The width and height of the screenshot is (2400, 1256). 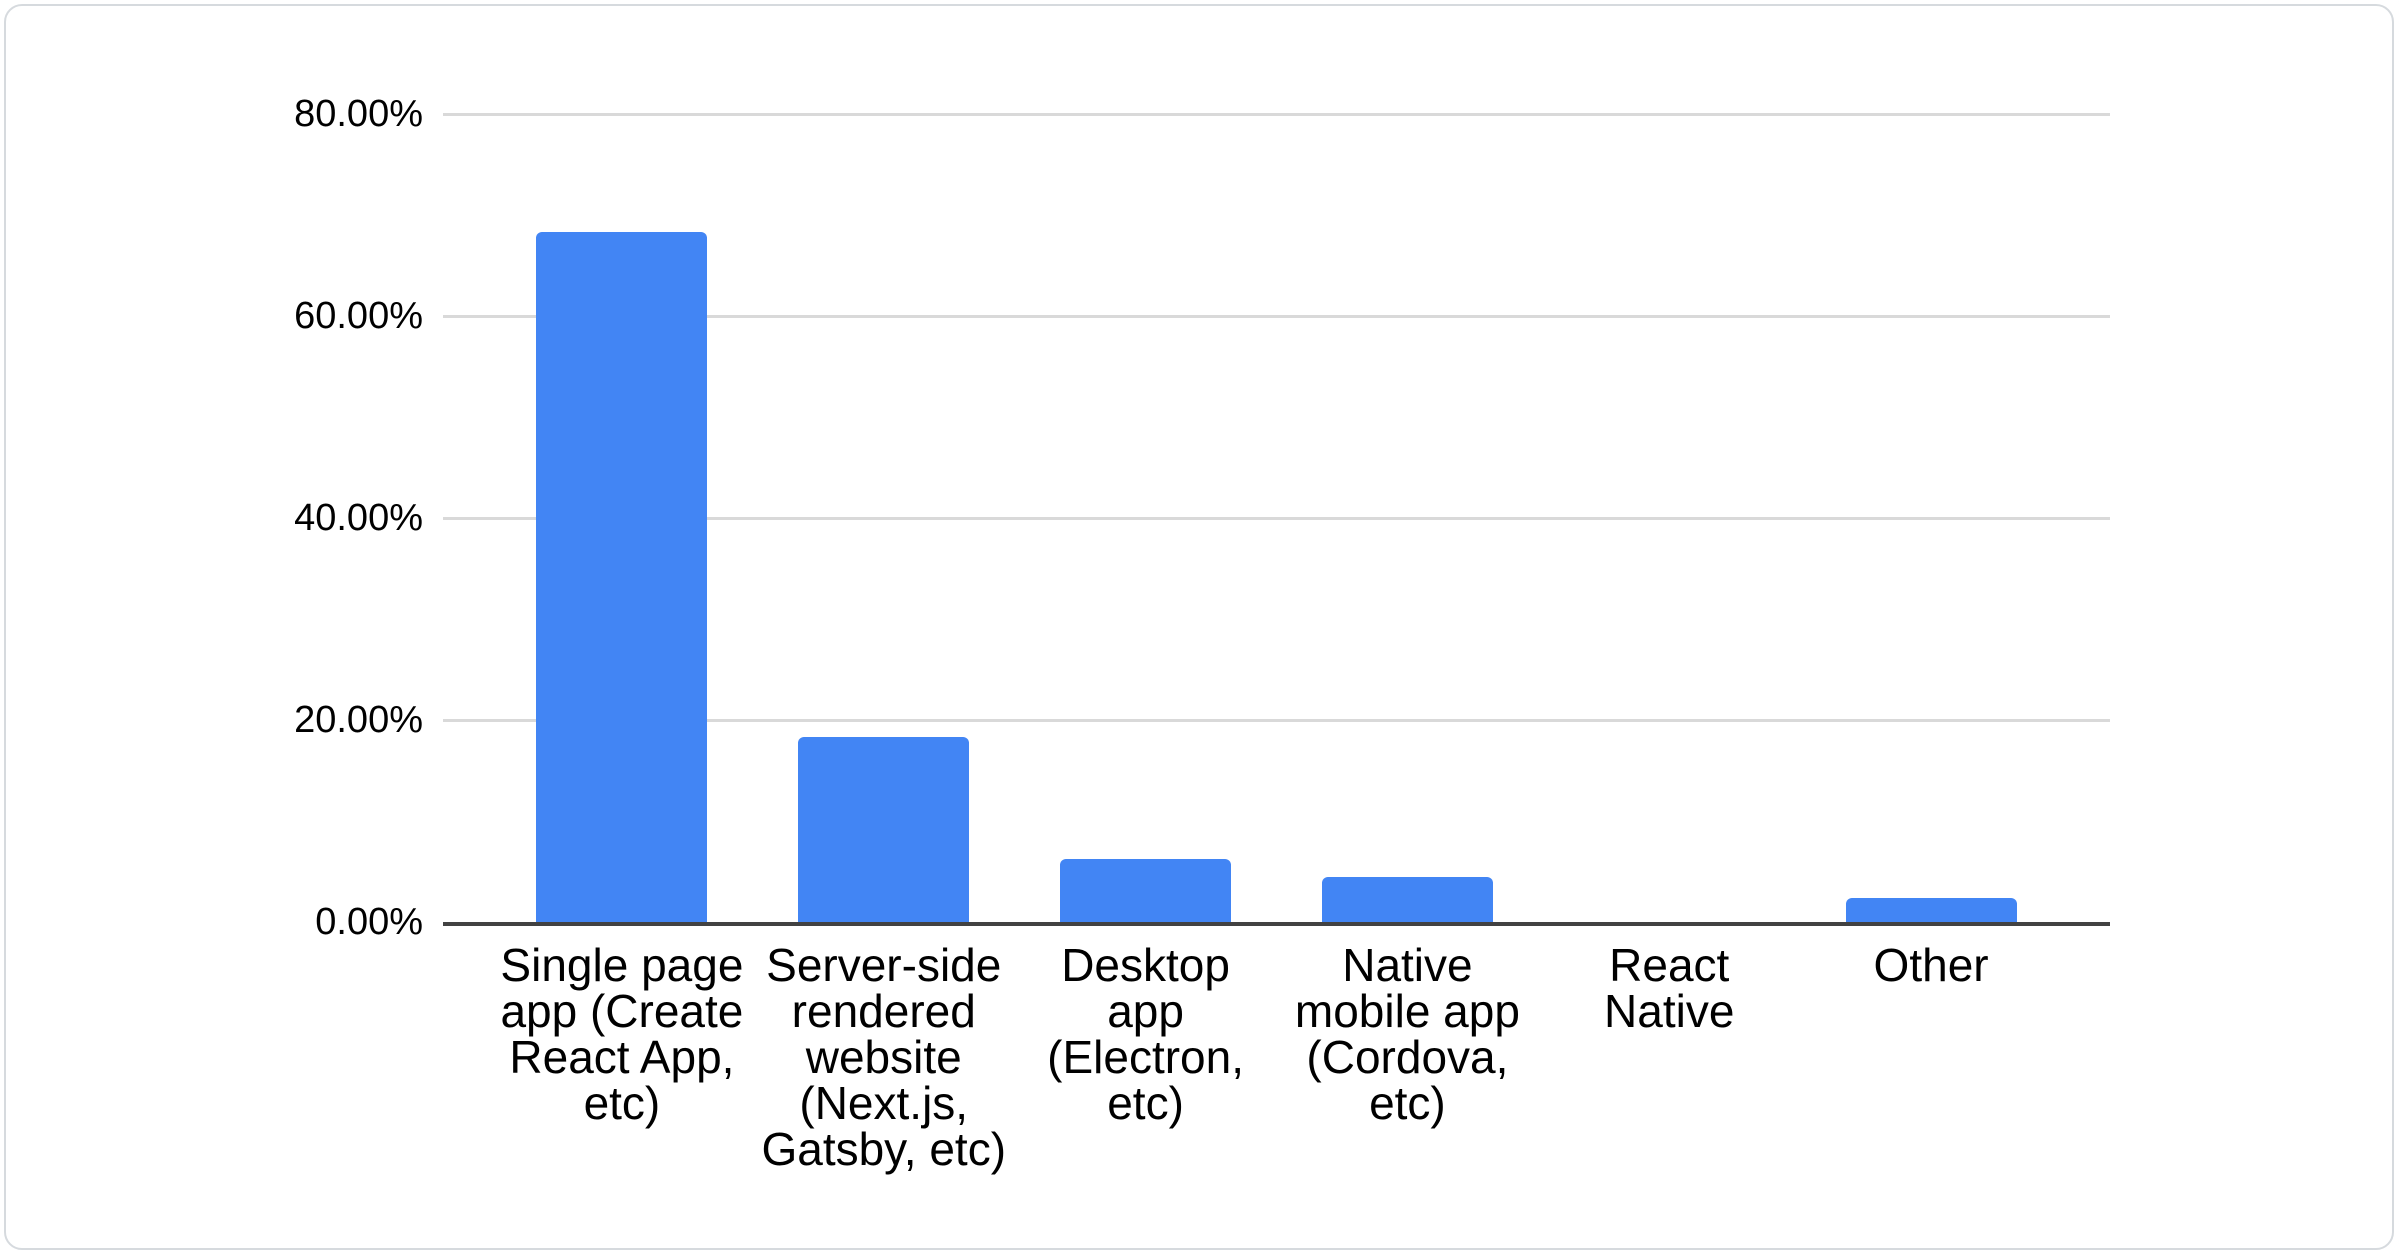 What do you see at coordinates (358, 316) in the screenshot?
I see `y-axis-tick-label: 60.00%` at bounding box center [358, 316].